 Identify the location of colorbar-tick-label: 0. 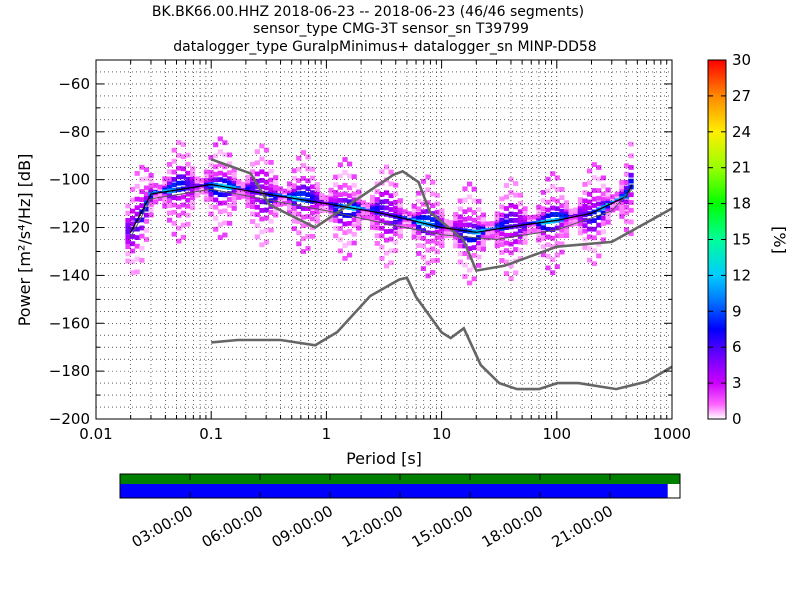
(737, 419).